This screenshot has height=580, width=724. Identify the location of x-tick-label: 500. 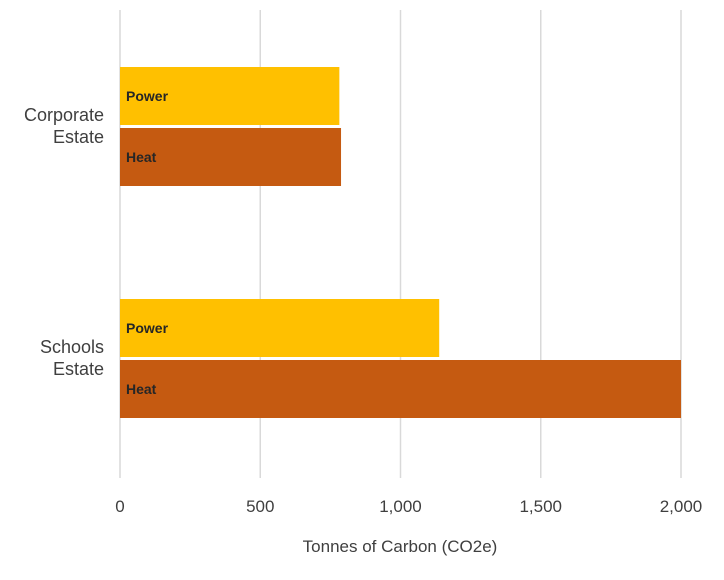
(260, 506).